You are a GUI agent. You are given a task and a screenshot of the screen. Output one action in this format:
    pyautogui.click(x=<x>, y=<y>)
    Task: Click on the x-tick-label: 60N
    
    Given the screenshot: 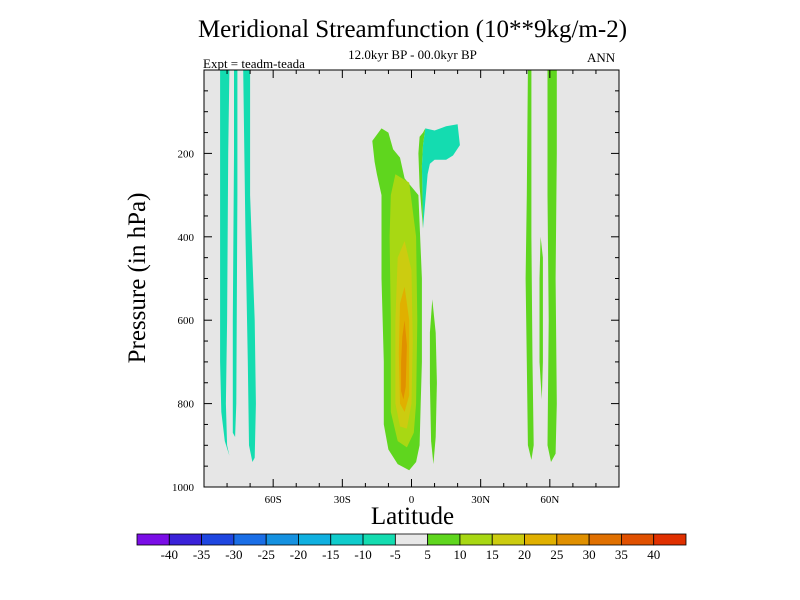 What is the action you would take?
    pyautogui.click(x=549, y=500)
    